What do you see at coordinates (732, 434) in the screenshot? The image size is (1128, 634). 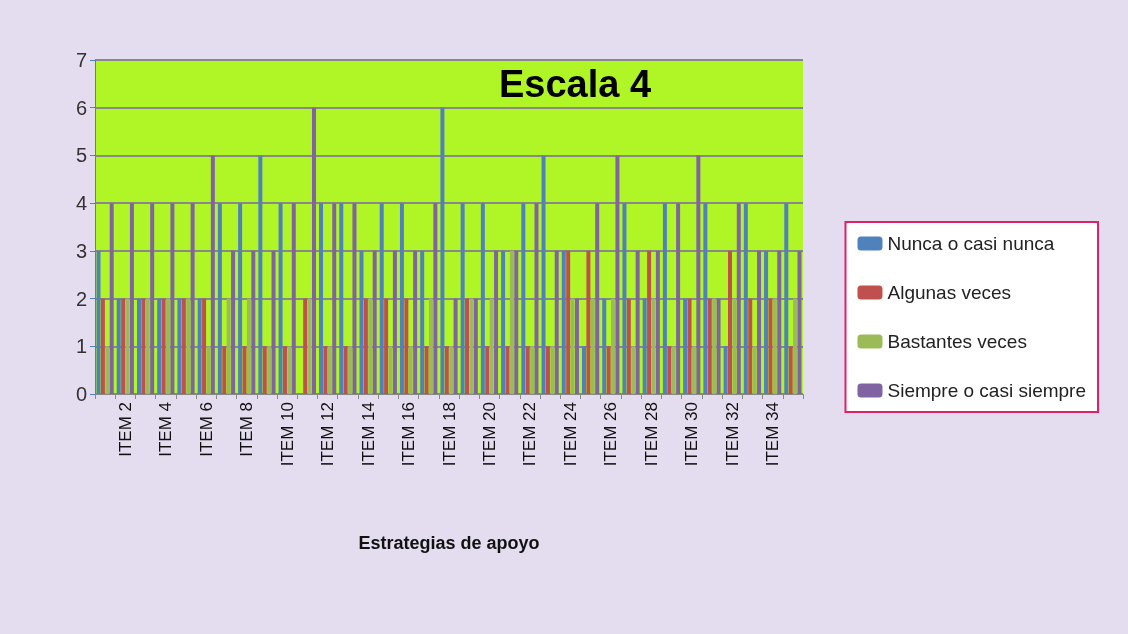 I see `x-tick-label: ITEM 32` at bounding box center [732, 434].